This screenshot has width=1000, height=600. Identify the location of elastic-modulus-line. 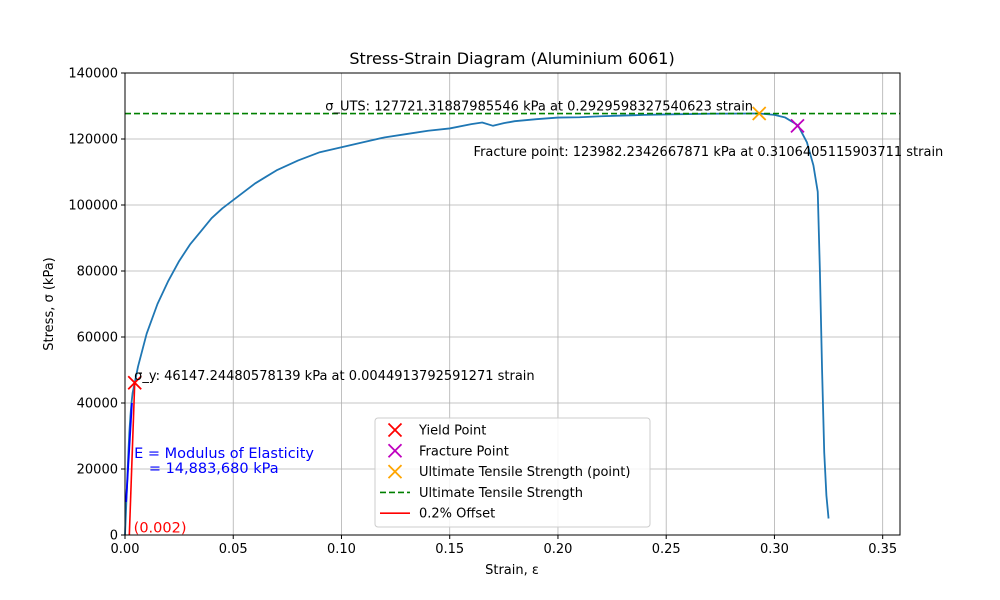
(129, 452).